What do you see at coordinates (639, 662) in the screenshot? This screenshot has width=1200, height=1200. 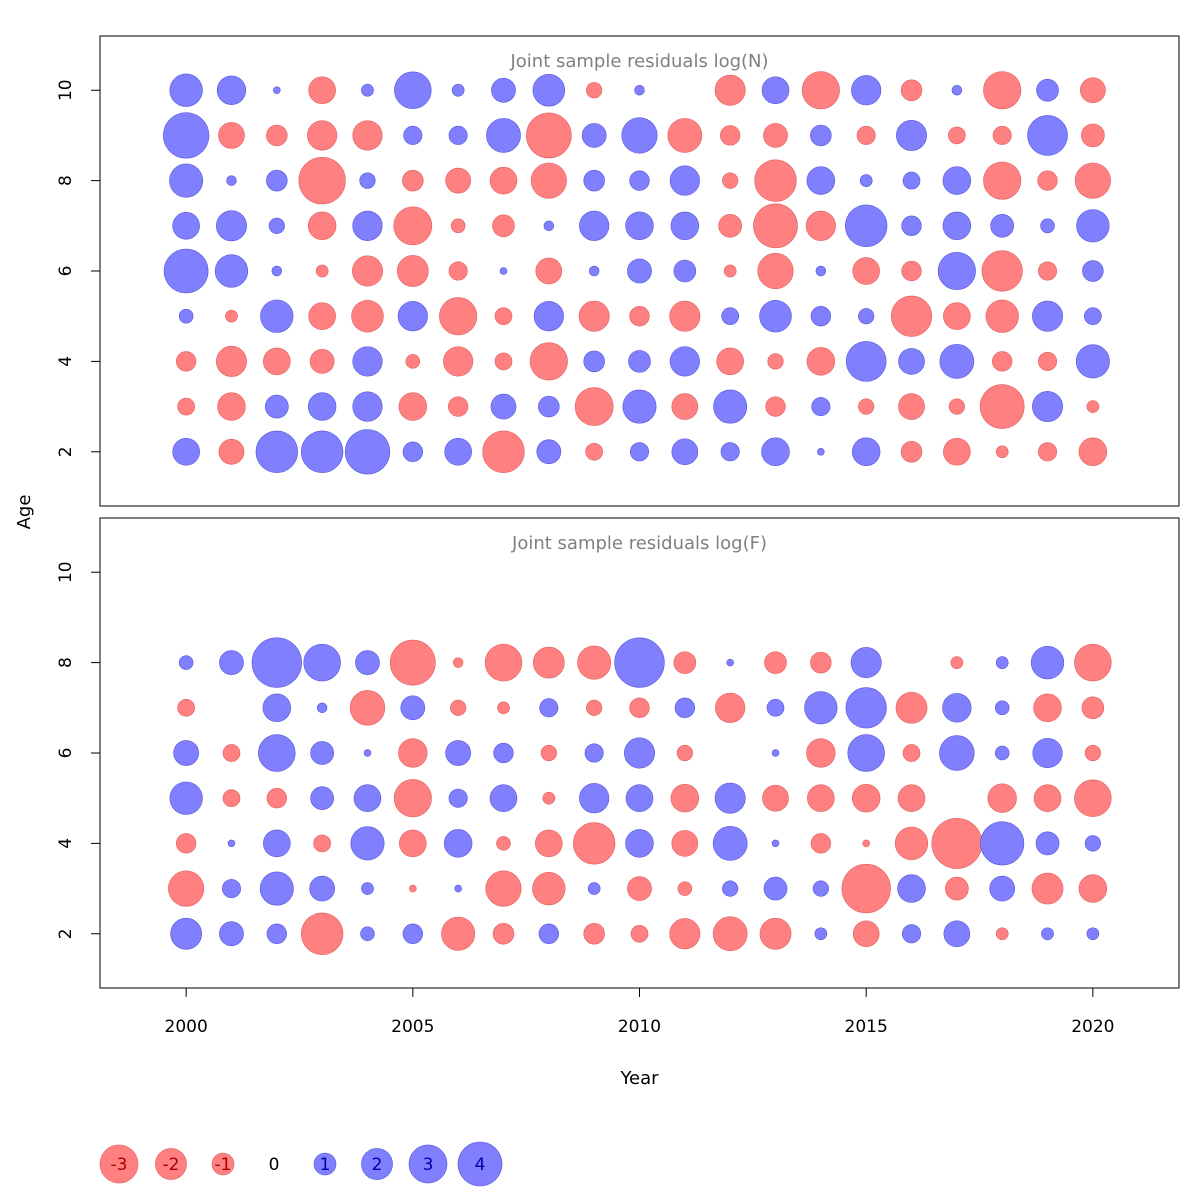 I see `bubble-logF-y2010-a8` at bounding box center [639, 662].